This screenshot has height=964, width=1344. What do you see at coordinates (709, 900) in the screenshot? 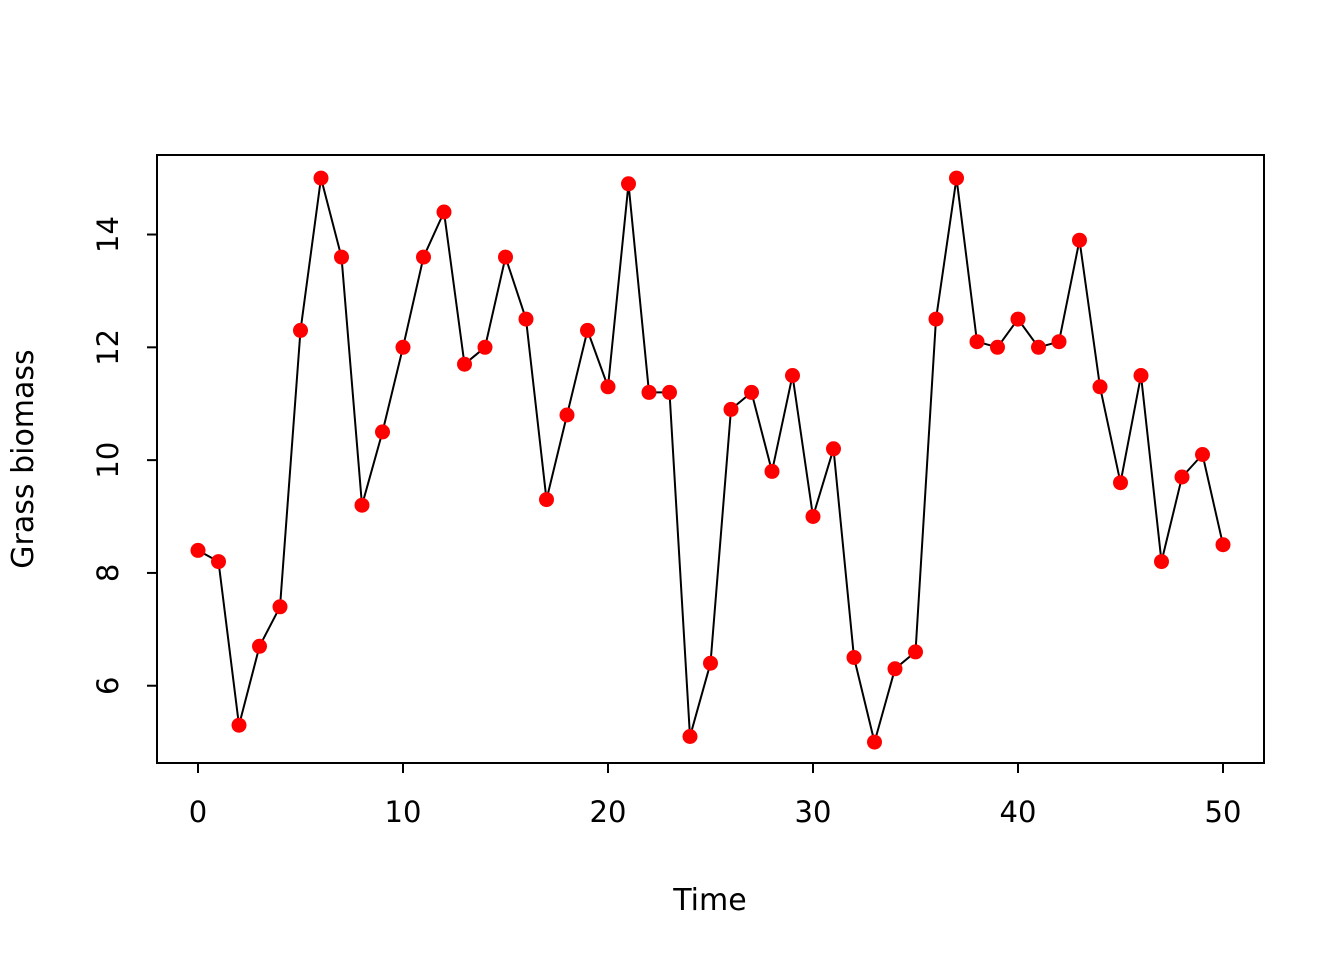
I see `x-axis-title: Time` at bounding box center [709, 900].